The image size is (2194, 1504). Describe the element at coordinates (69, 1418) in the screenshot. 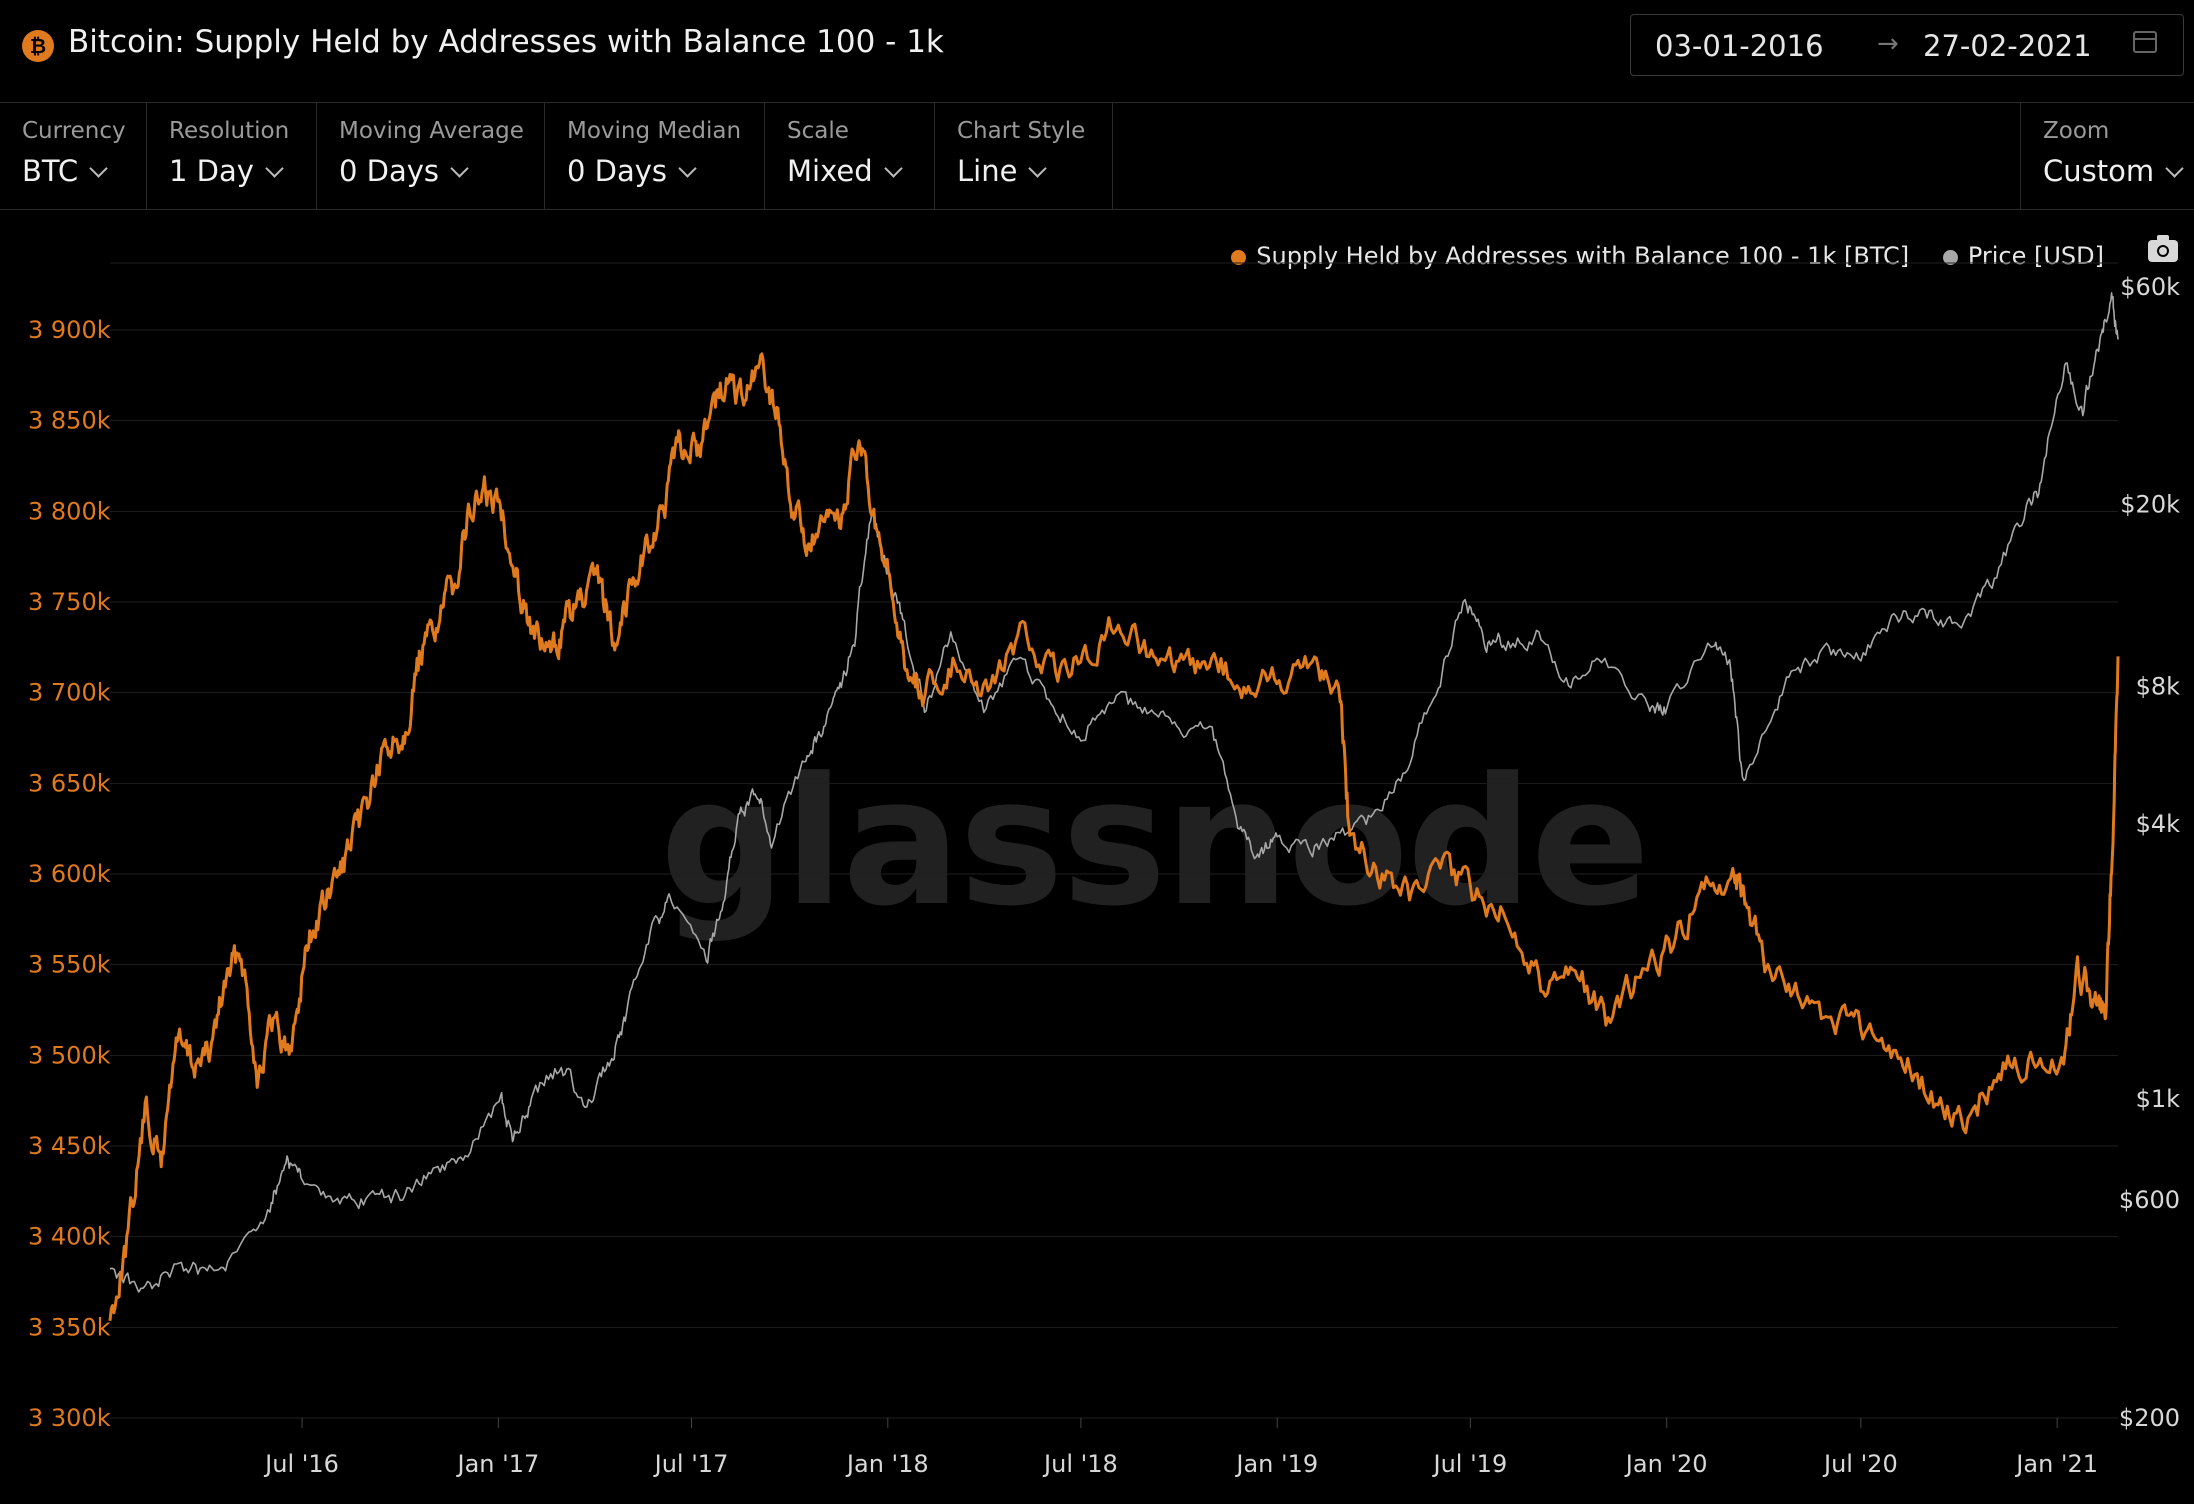

I see `left-tick-label: 3 300k` at that location.